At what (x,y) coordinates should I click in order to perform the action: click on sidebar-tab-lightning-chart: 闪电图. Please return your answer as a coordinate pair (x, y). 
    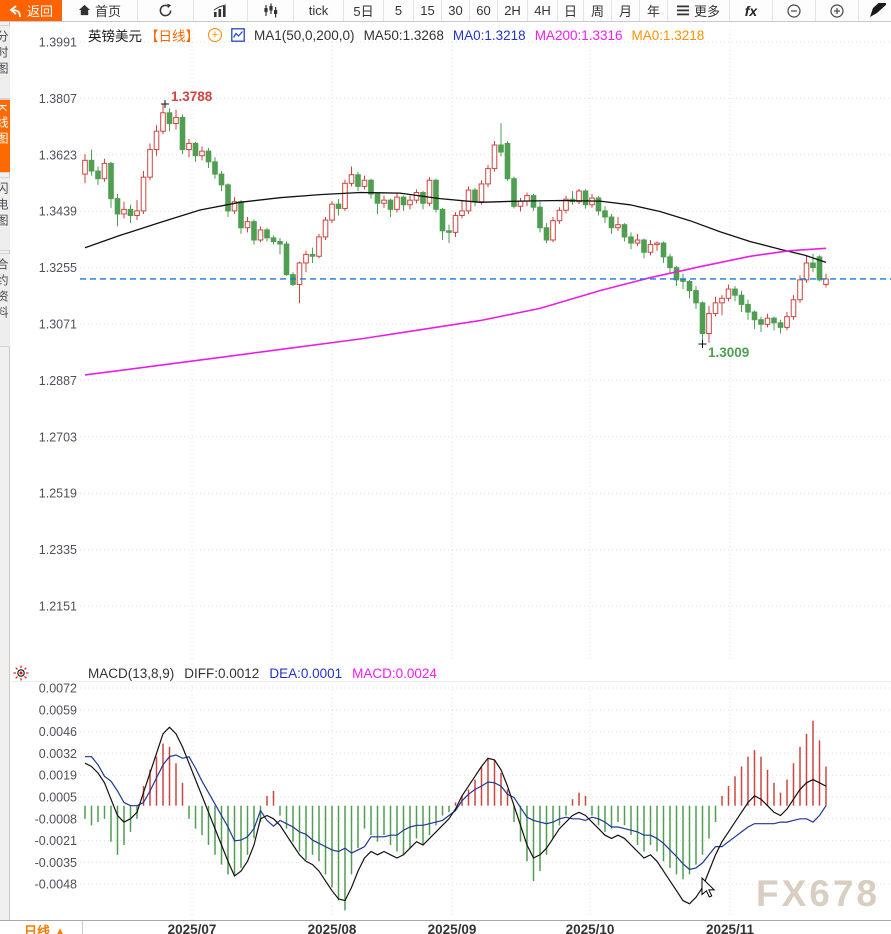
    Looking at the image, I should click on (5, 214).